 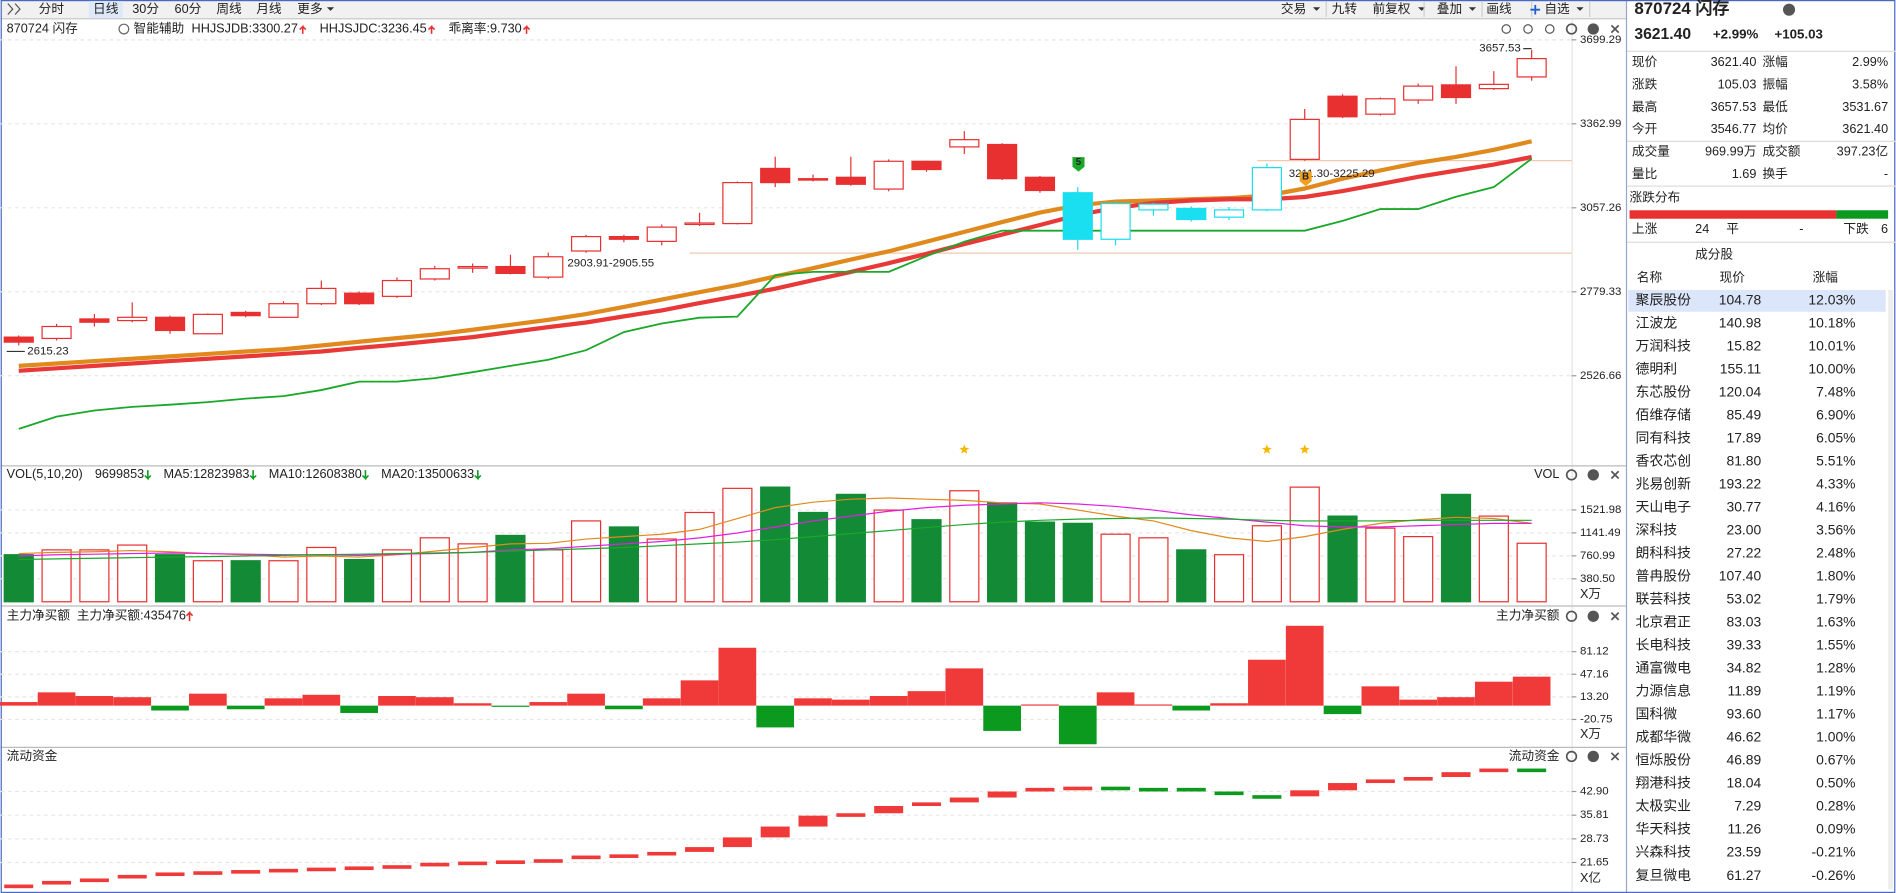 I want to click on stock-name: 德明利, so click(x=1657, y=369).